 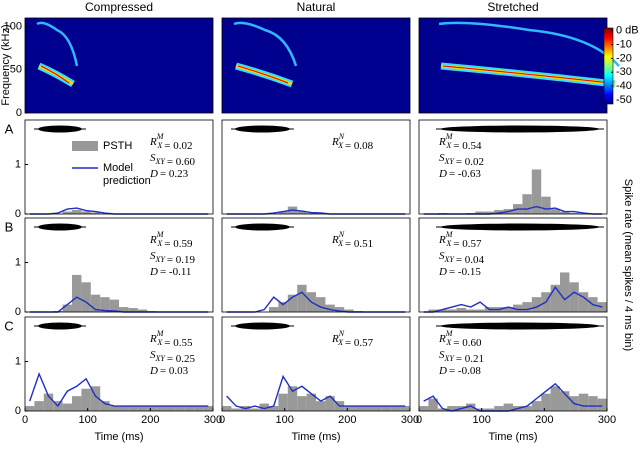 What do you see at coordinates (181, 359) in the screenshot?
I see `stat-value: = 0.25` at bounding box center [181, 359].